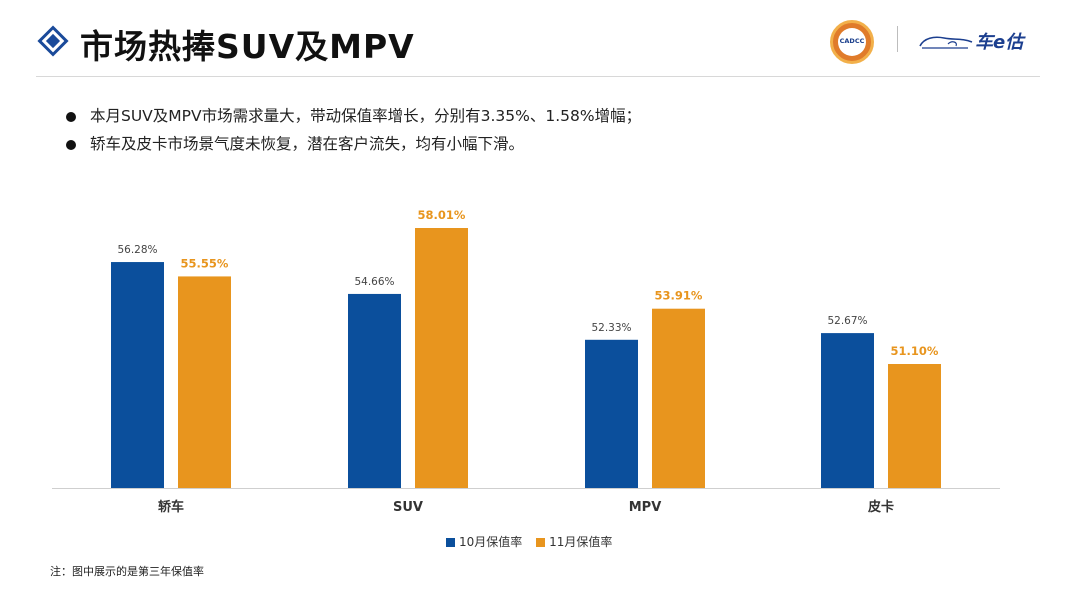  Describe the element at coordinates (408, 507) in the screenshot. I see `category-label-1: SUV` at that location.